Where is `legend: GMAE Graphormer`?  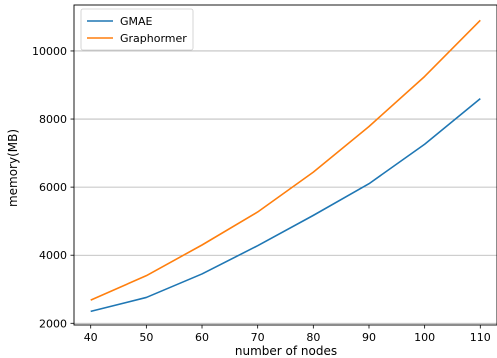 legend: GMAE Graphormer is located at coordinates (137, 29).